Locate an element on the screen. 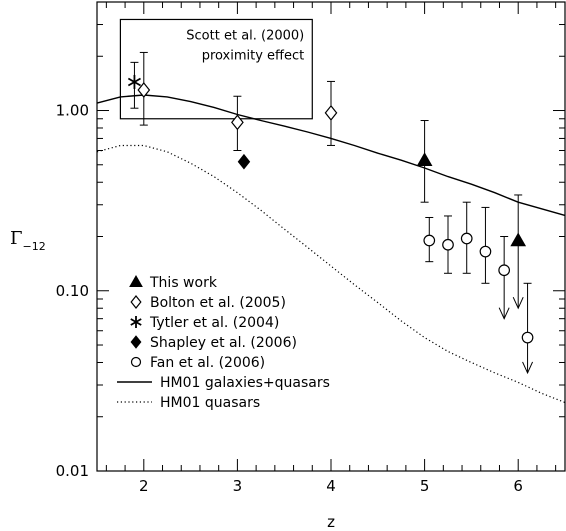 The image size is (566, 531). y-tick-label: 0.01 is located at coordinates (72, 471).